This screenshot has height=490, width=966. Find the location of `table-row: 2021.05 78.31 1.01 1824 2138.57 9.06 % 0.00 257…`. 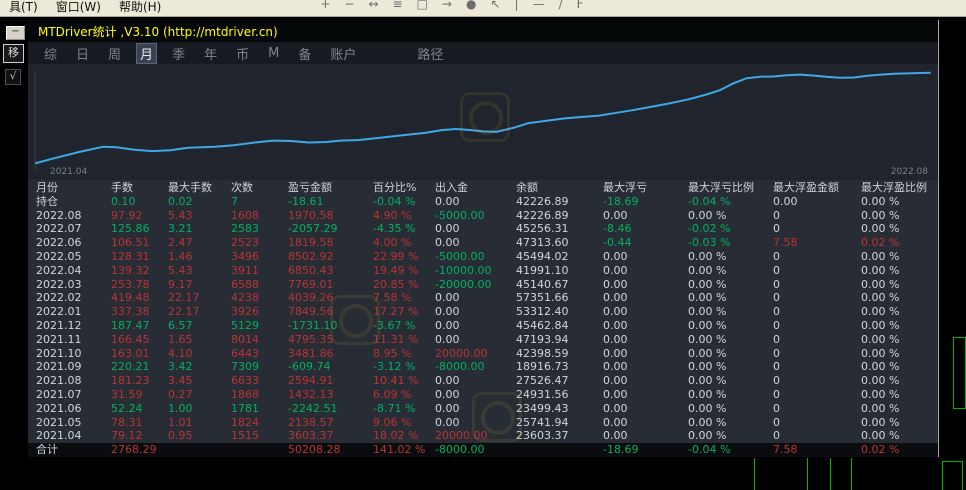

table-row: 2021.05 78.31 1.01 1824 2138.57 9.06 % 0.00 257… is located at coordinates (483, 422).